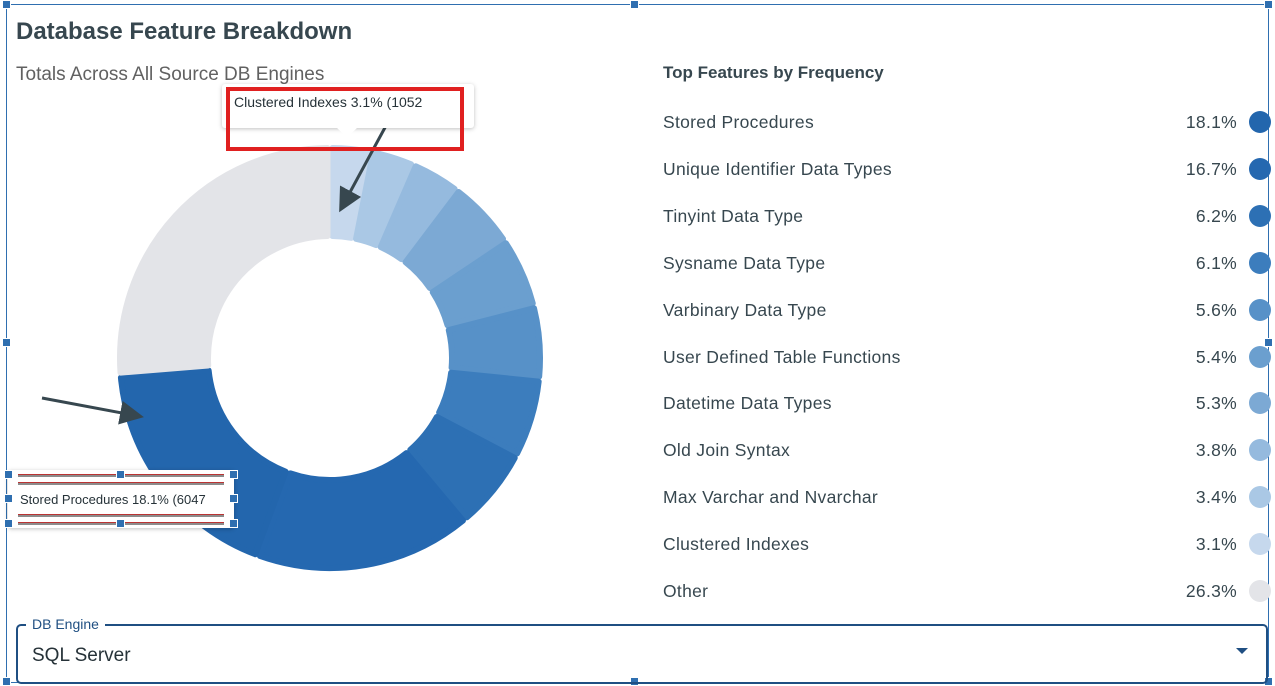  Describe the element at coordinates (1211, 168) in the screenshot. I see `legend-value: 16.7%` at that location.